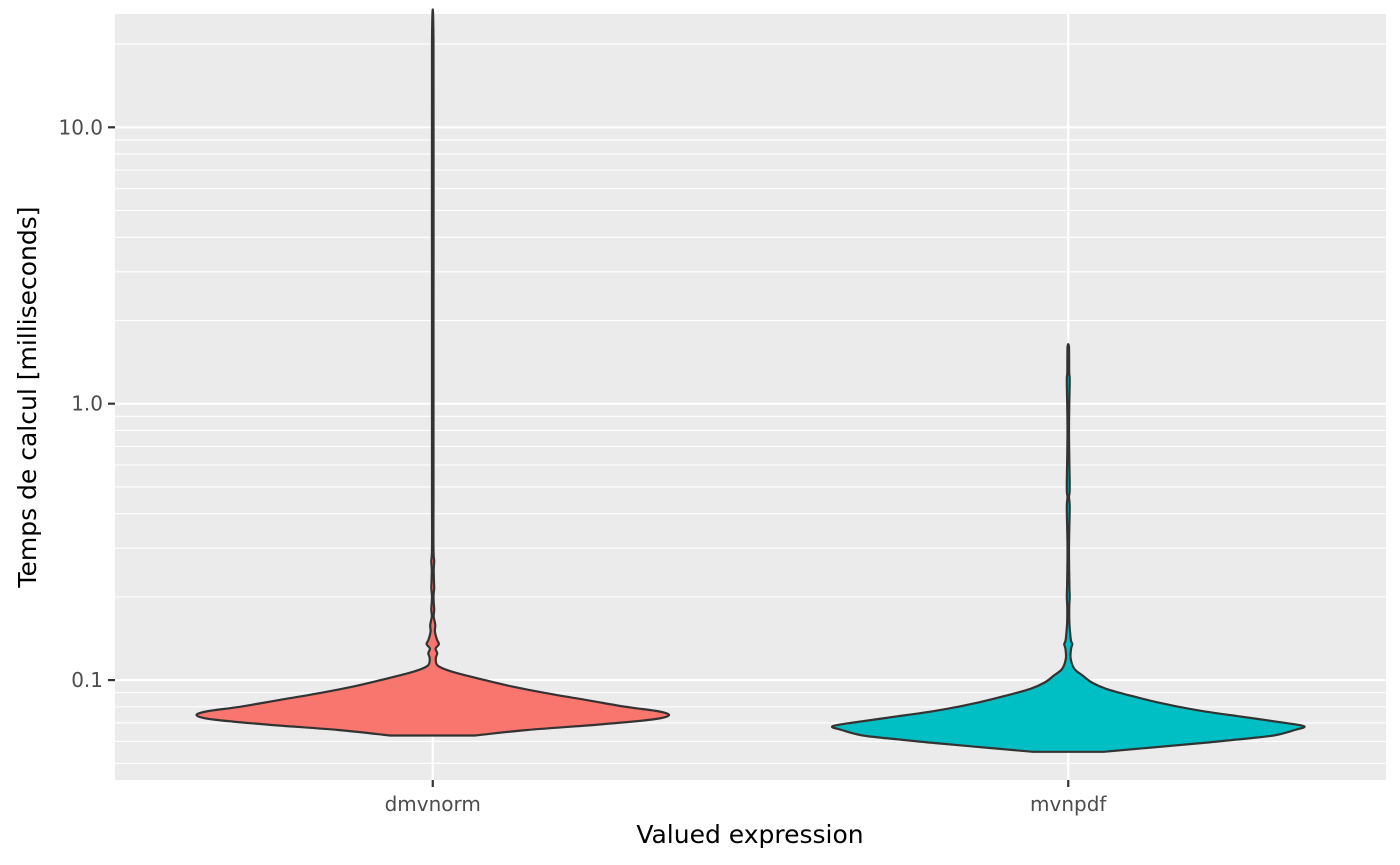 The image size is (1400, 865). What do you see at coordinates (433, 804) in the screenshot?
I see `x-tick-label: dmvnorm` at bounding box center [433, 804].